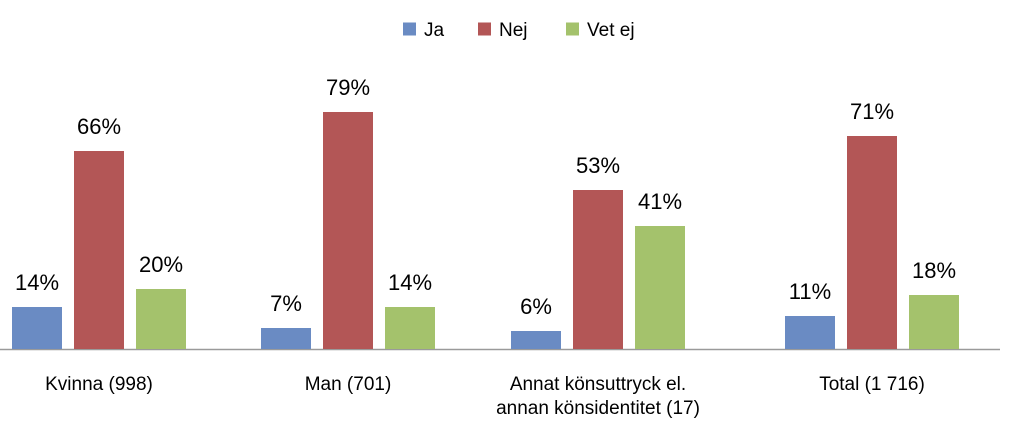 Image resolution: width=1023 pixels, height=438 pixels. I want to click on legend-label-nej: Nej, so click(513, 30).